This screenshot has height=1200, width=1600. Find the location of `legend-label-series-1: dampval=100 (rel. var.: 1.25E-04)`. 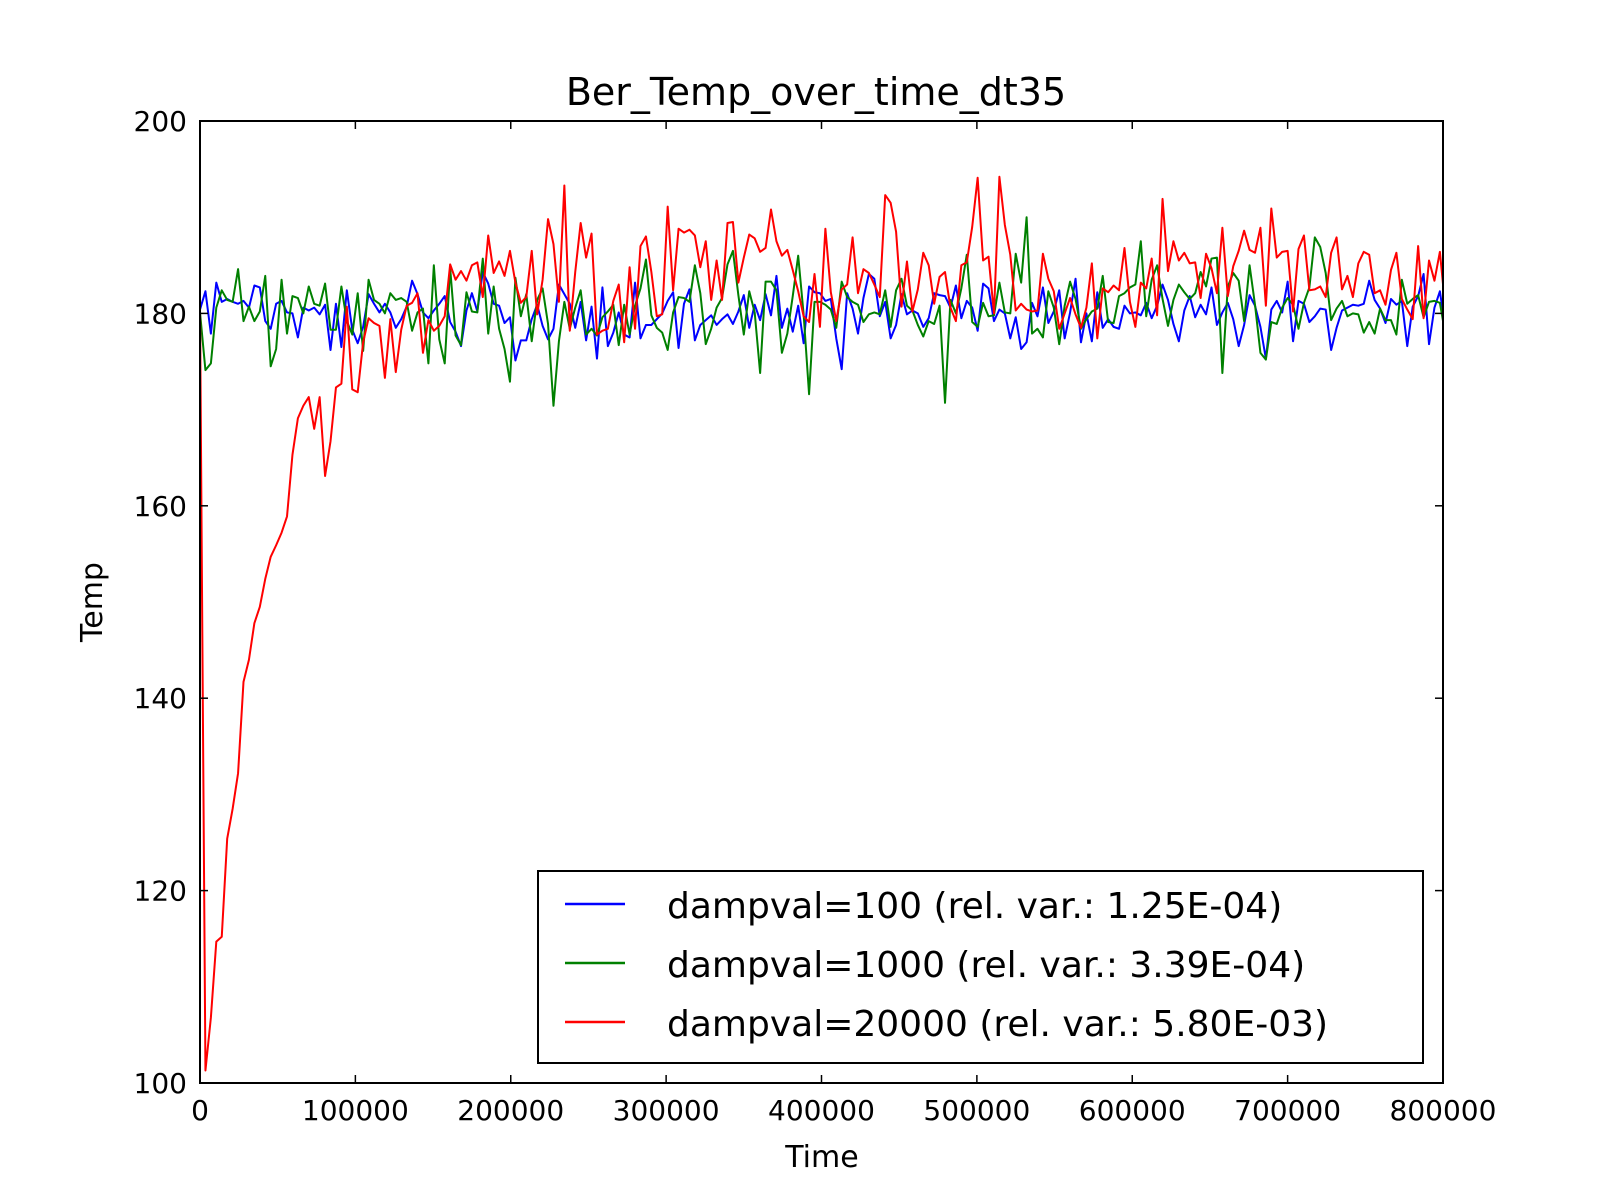

legend-label-series-1: dampval=100 (rel. var.: 1.25E-04) is located at coordinates (974, 906).